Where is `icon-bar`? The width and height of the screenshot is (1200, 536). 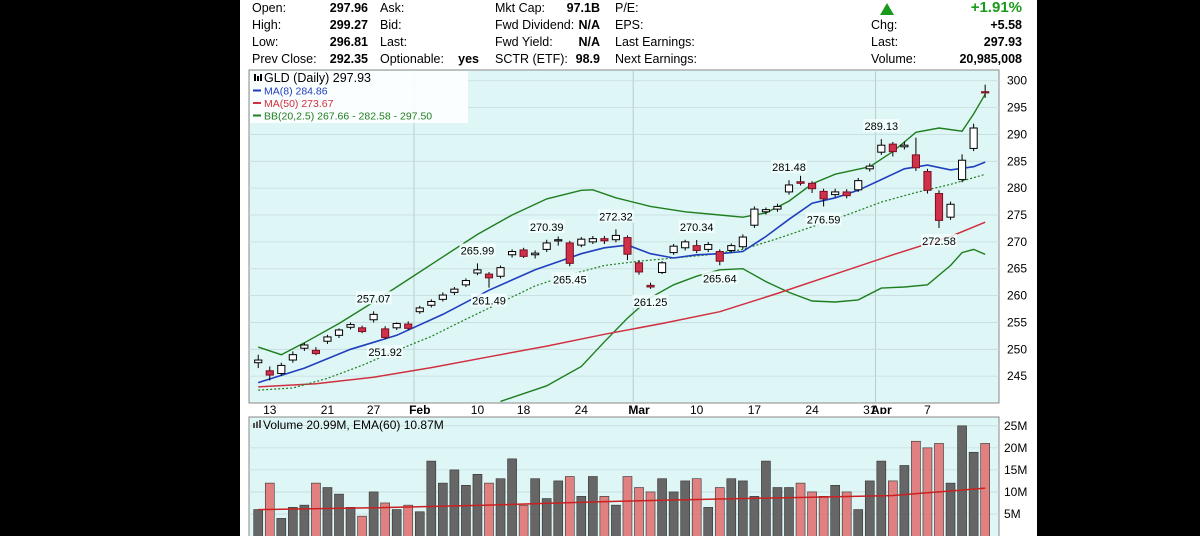 icon-bar is located at coordinates (258, 78).